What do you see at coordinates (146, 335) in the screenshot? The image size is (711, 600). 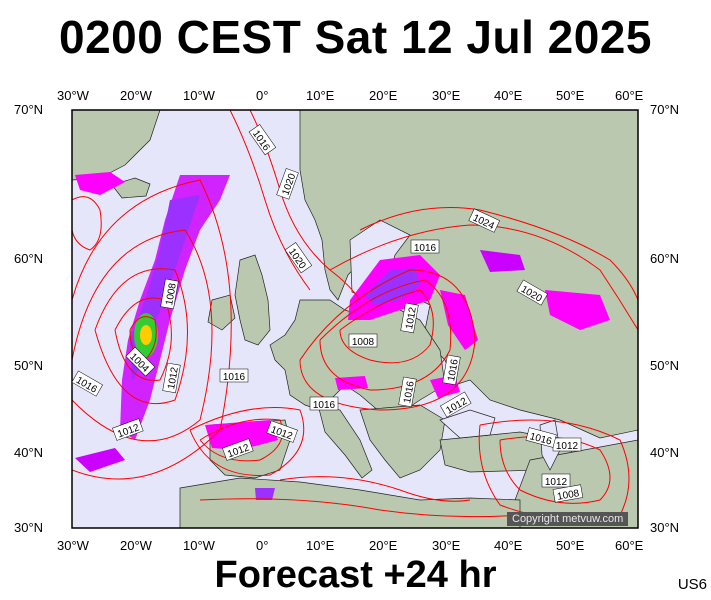 I see `rain-core-low-inner` at bounding box center [146, 335].